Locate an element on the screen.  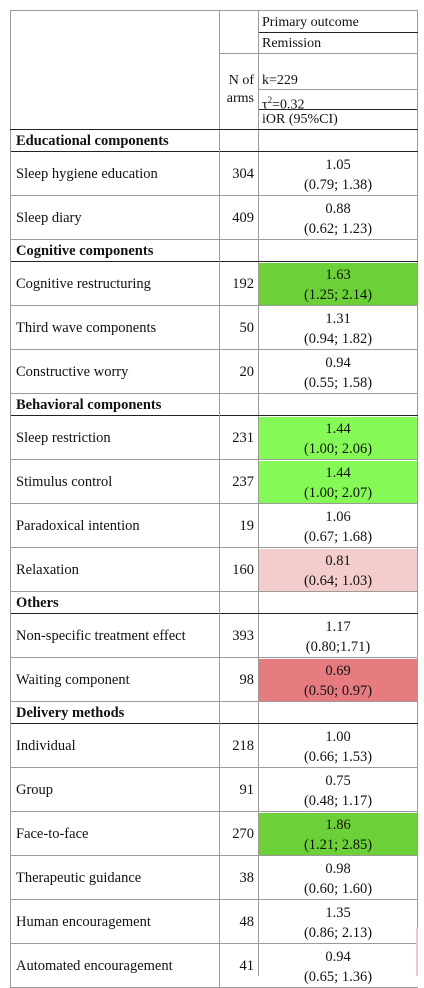
section-label: Delivery methods is located at coordinates (70, 713).